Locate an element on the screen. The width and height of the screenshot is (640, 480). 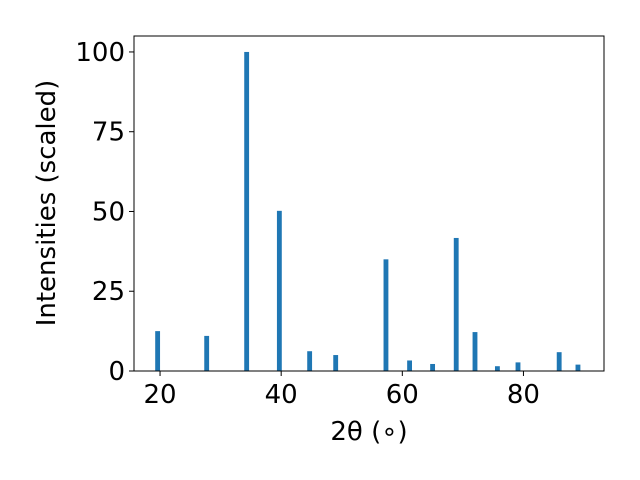
y-ticks: 0 25 50 75 100 is located at coordinates (104, 212).